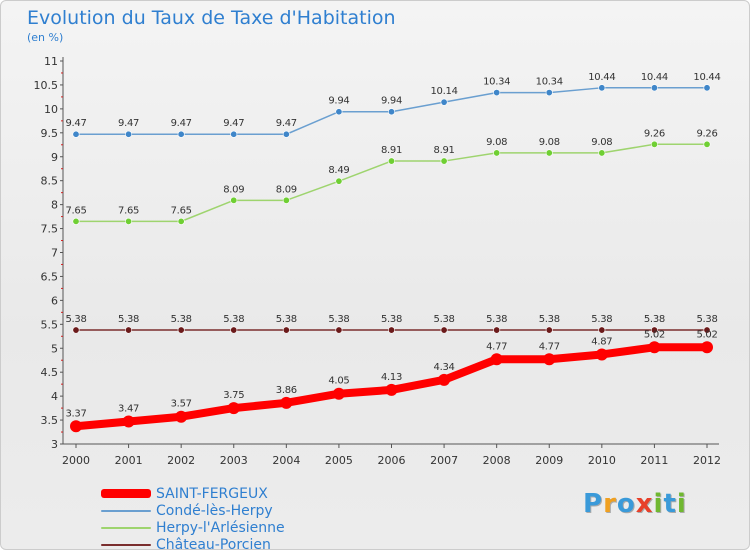 This screenshot has height=553, width=750. Describe the element at coordinates (286, 460) in the screenshot. I see `x-tick-label: 2004` at that location.